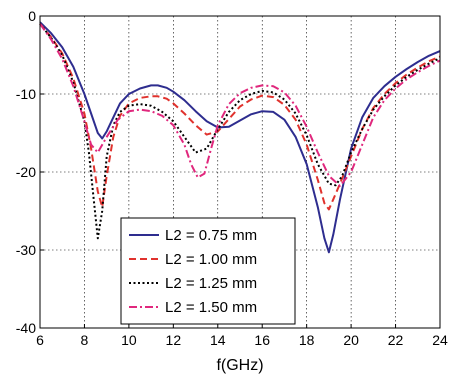 This screenshot has height=382, width=452. Describe the element at coordinates (26, 328) in the screenshot. I see `y-tick-label: -40` at that location.